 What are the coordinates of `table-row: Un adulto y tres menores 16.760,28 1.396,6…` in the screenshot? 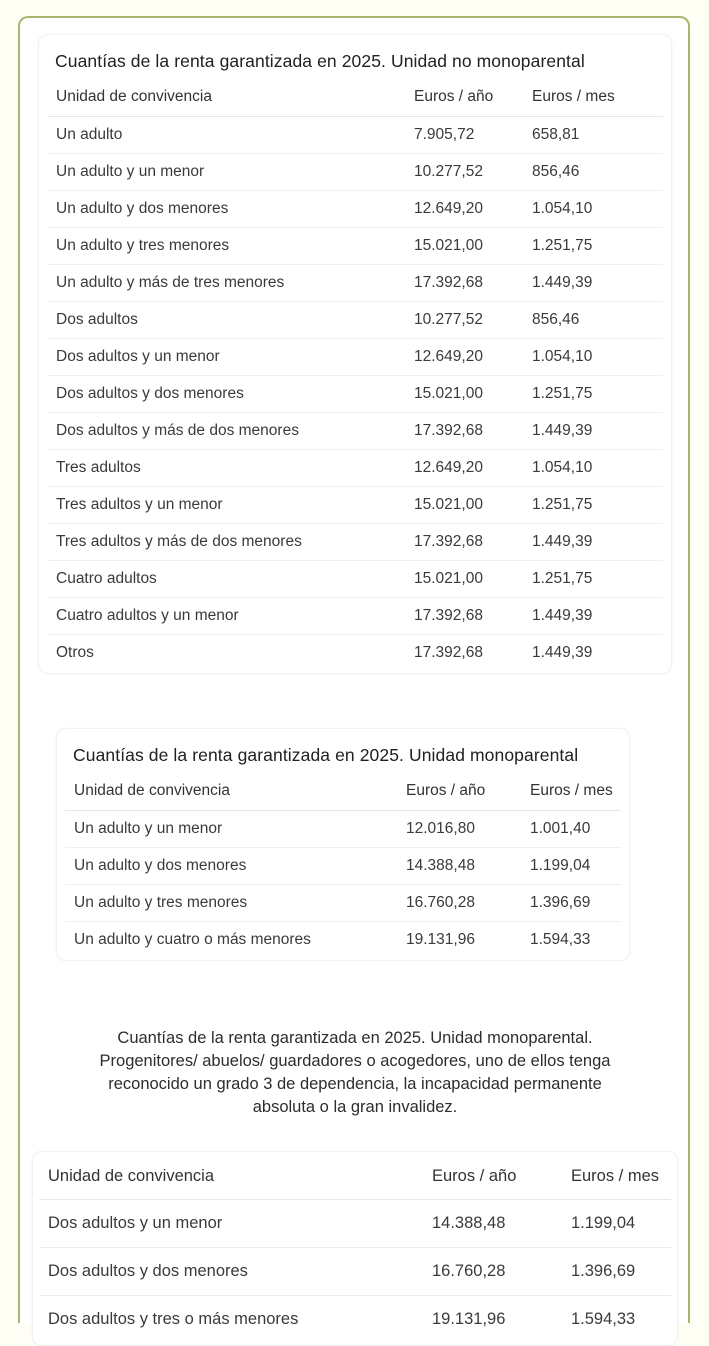 It's located at (343, 903).